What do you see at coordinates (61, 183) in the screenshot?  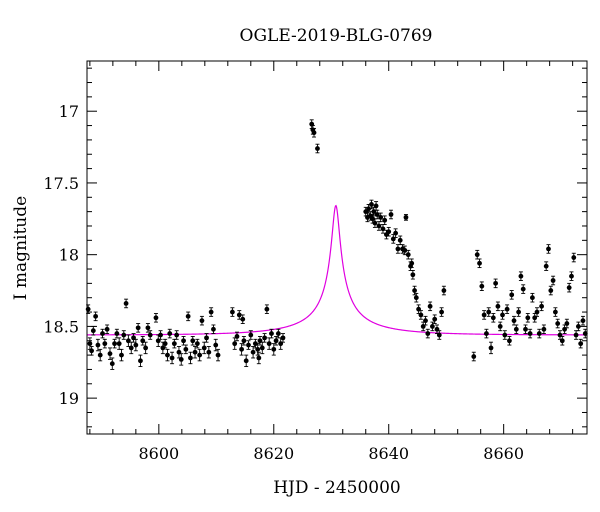 I see `y-tick-label: 17.5` at bounding box center [61, 183].